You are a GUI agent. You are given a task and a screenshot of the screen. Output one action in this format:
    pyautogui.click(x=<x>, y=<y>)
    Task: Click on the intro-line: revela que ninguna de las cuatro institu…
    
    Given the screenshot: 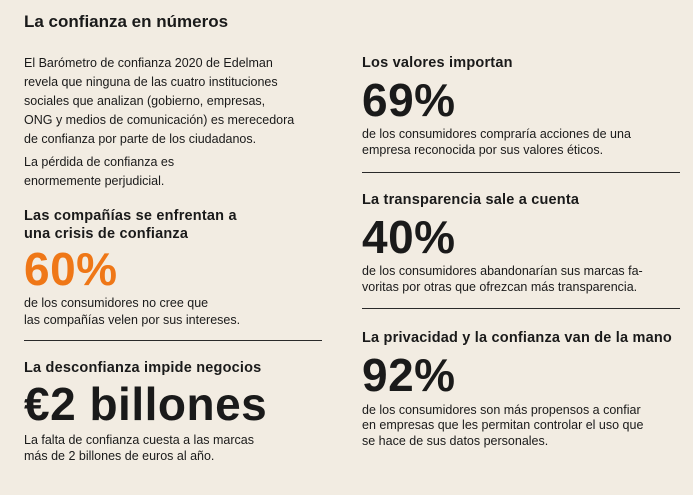 What is the action you would take?
    pyautogui.click(x=151, y=82)
    